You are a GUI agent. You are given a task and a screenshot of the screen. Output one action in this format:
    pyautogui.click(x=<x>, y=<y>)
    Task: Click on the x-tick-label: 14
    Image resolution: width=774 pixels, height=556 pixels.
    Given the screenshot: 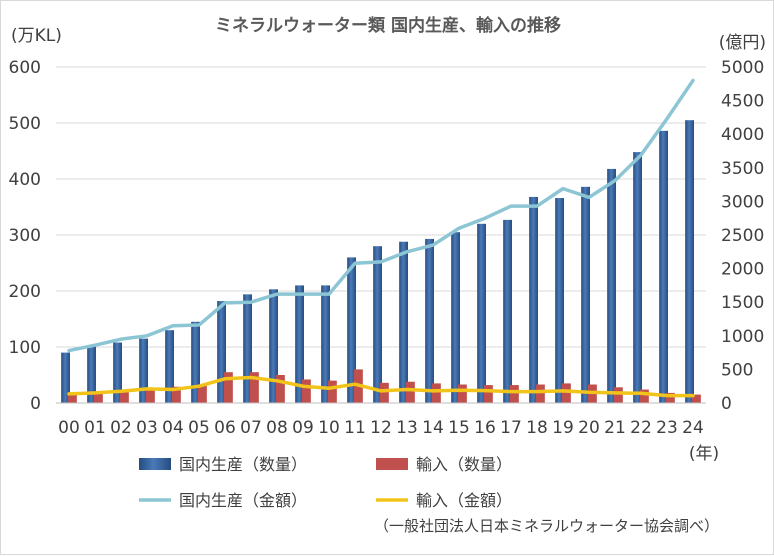 What is the action you would take?
    pyautogui.click(x=433, y=428)
    